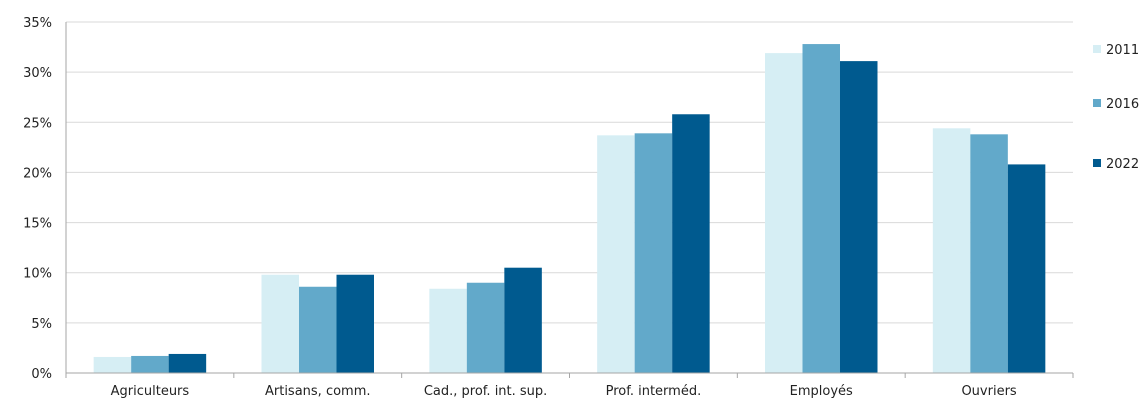  Describe the element at coordinates (988, 391) in the screenshot. I see `x-tick-label: Ouvriers` at that location.